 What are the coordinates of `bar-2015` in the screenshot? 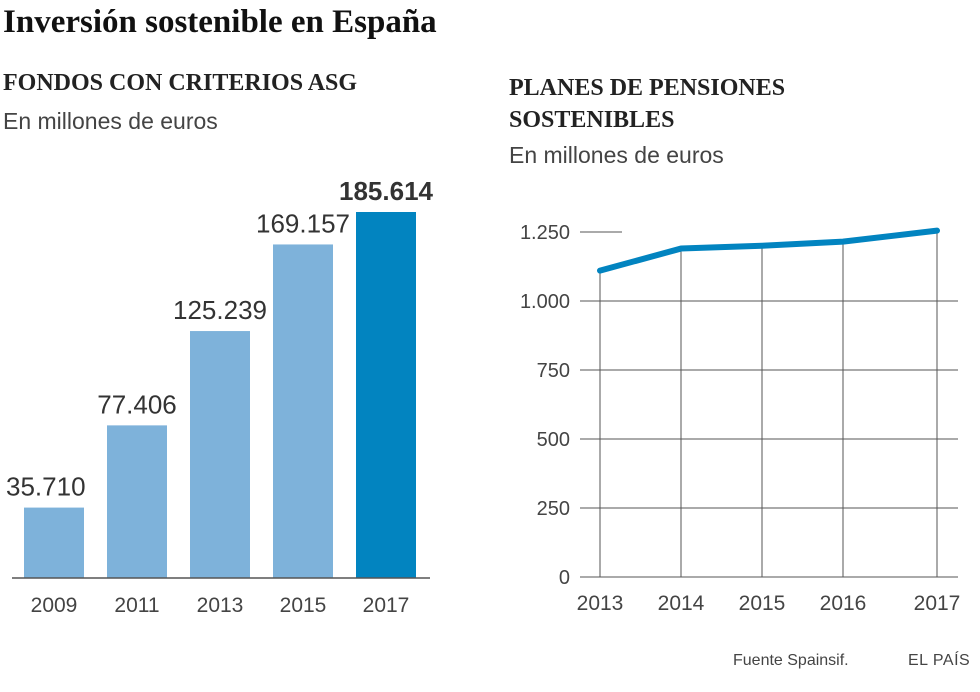 It's located at (303, 411).